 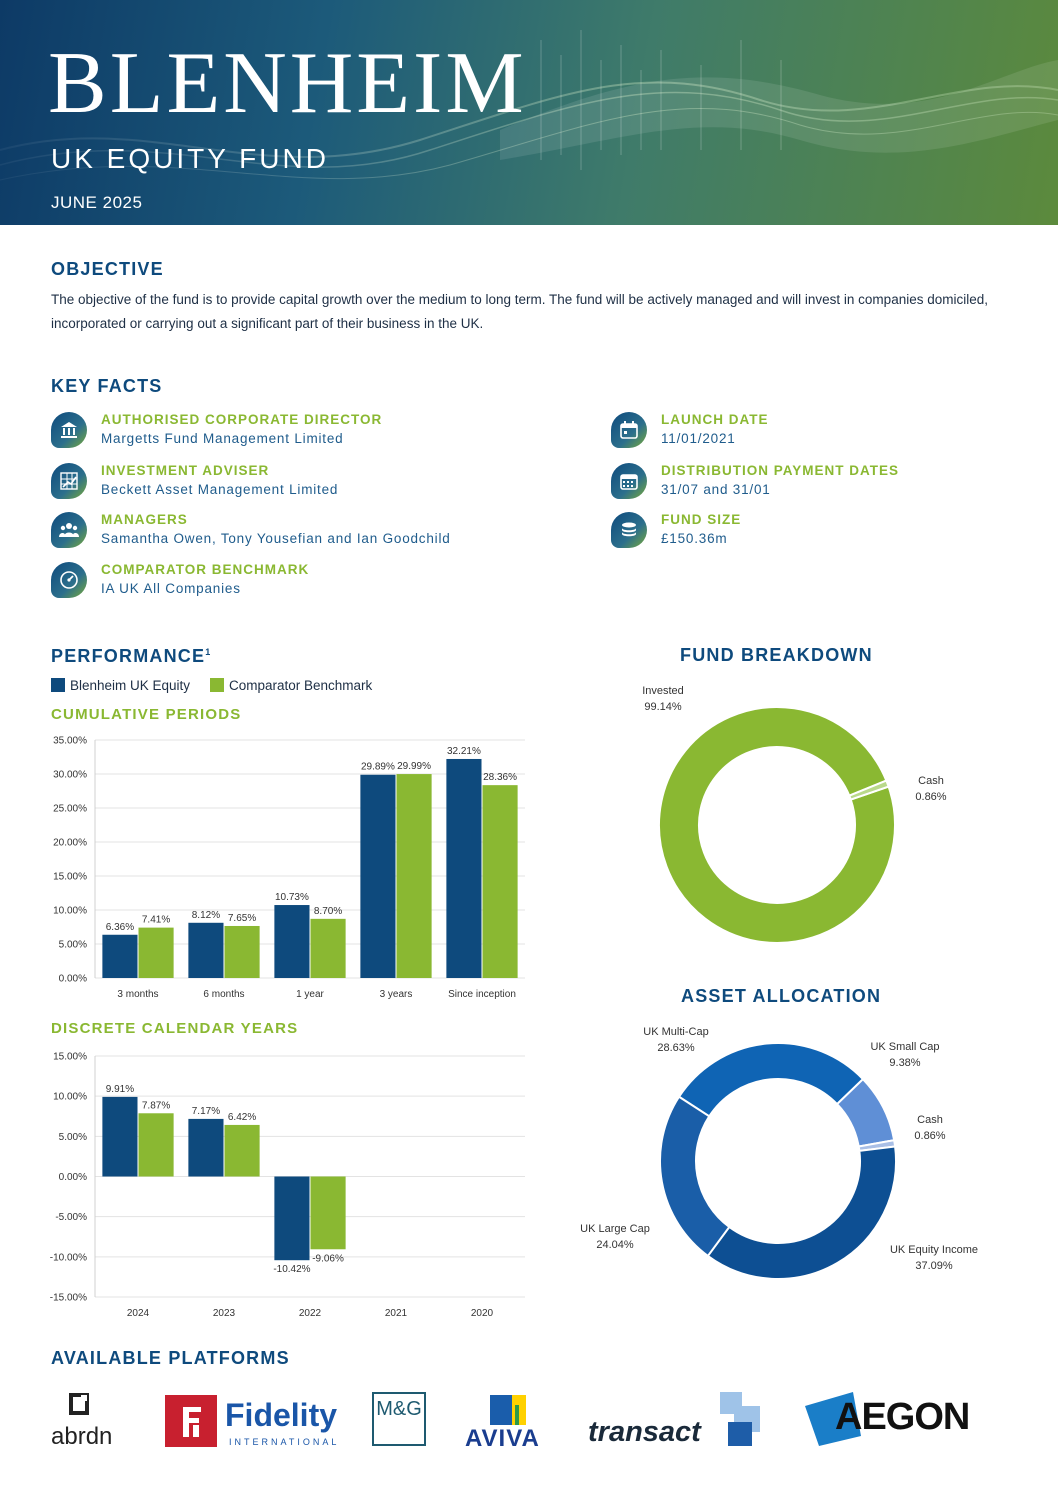 I want to click on transact-logo: transact, so click(x=678, y=1422).